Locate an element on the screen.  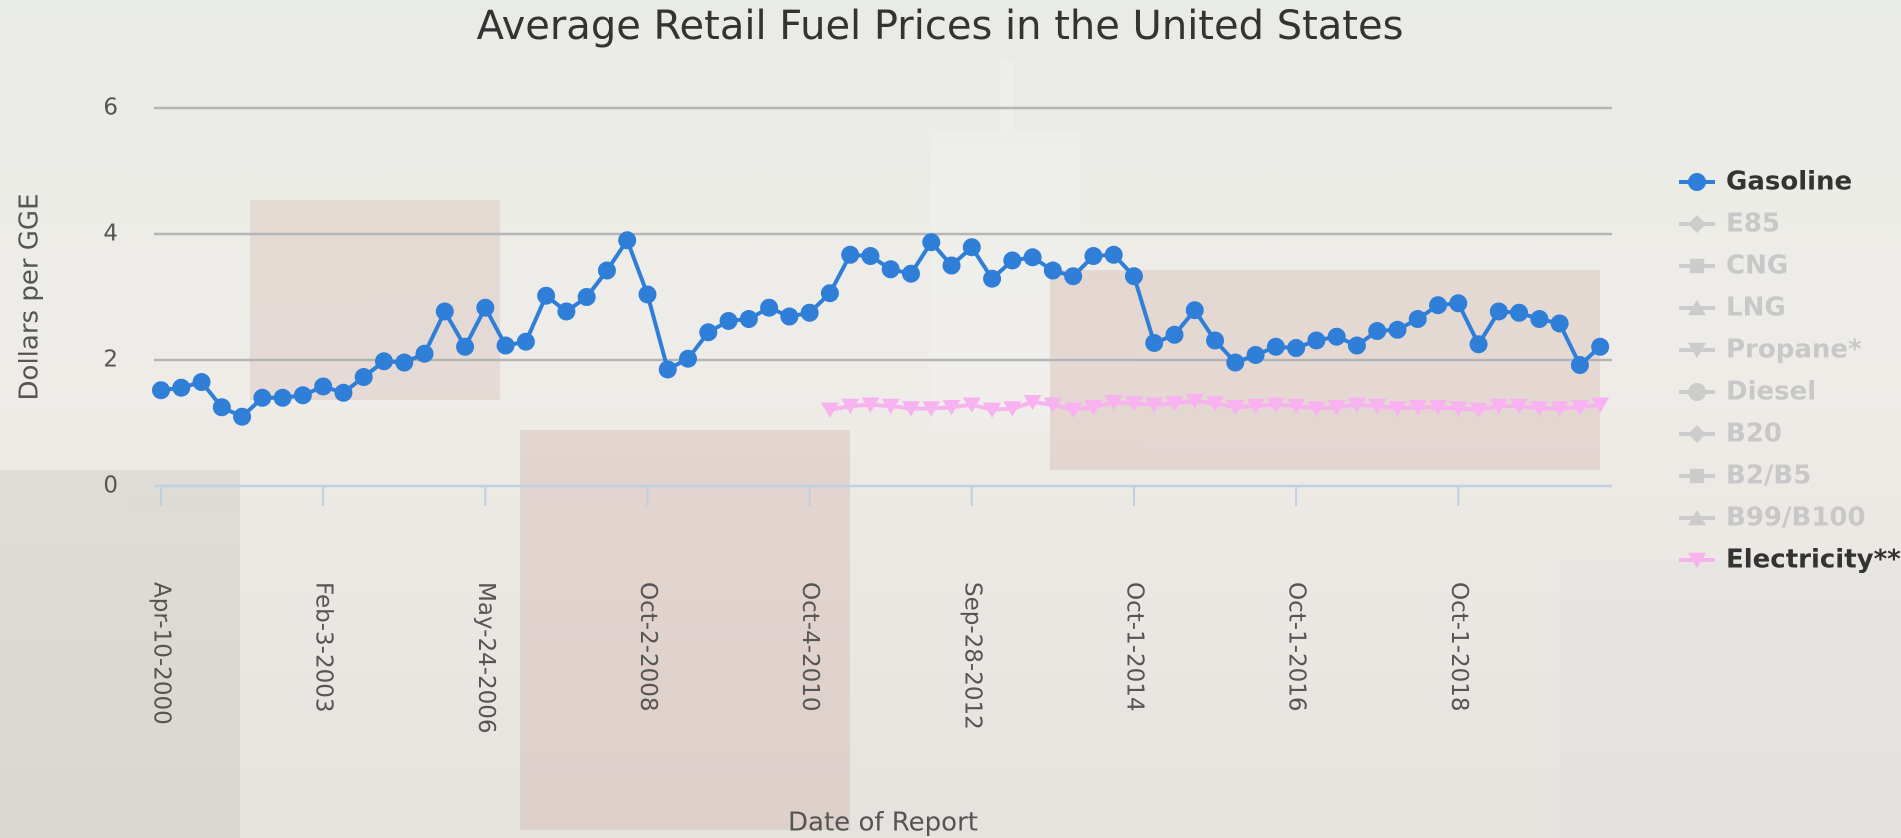
x-tick-label: Oct-2-2008 is located at coordinates (648, 647).